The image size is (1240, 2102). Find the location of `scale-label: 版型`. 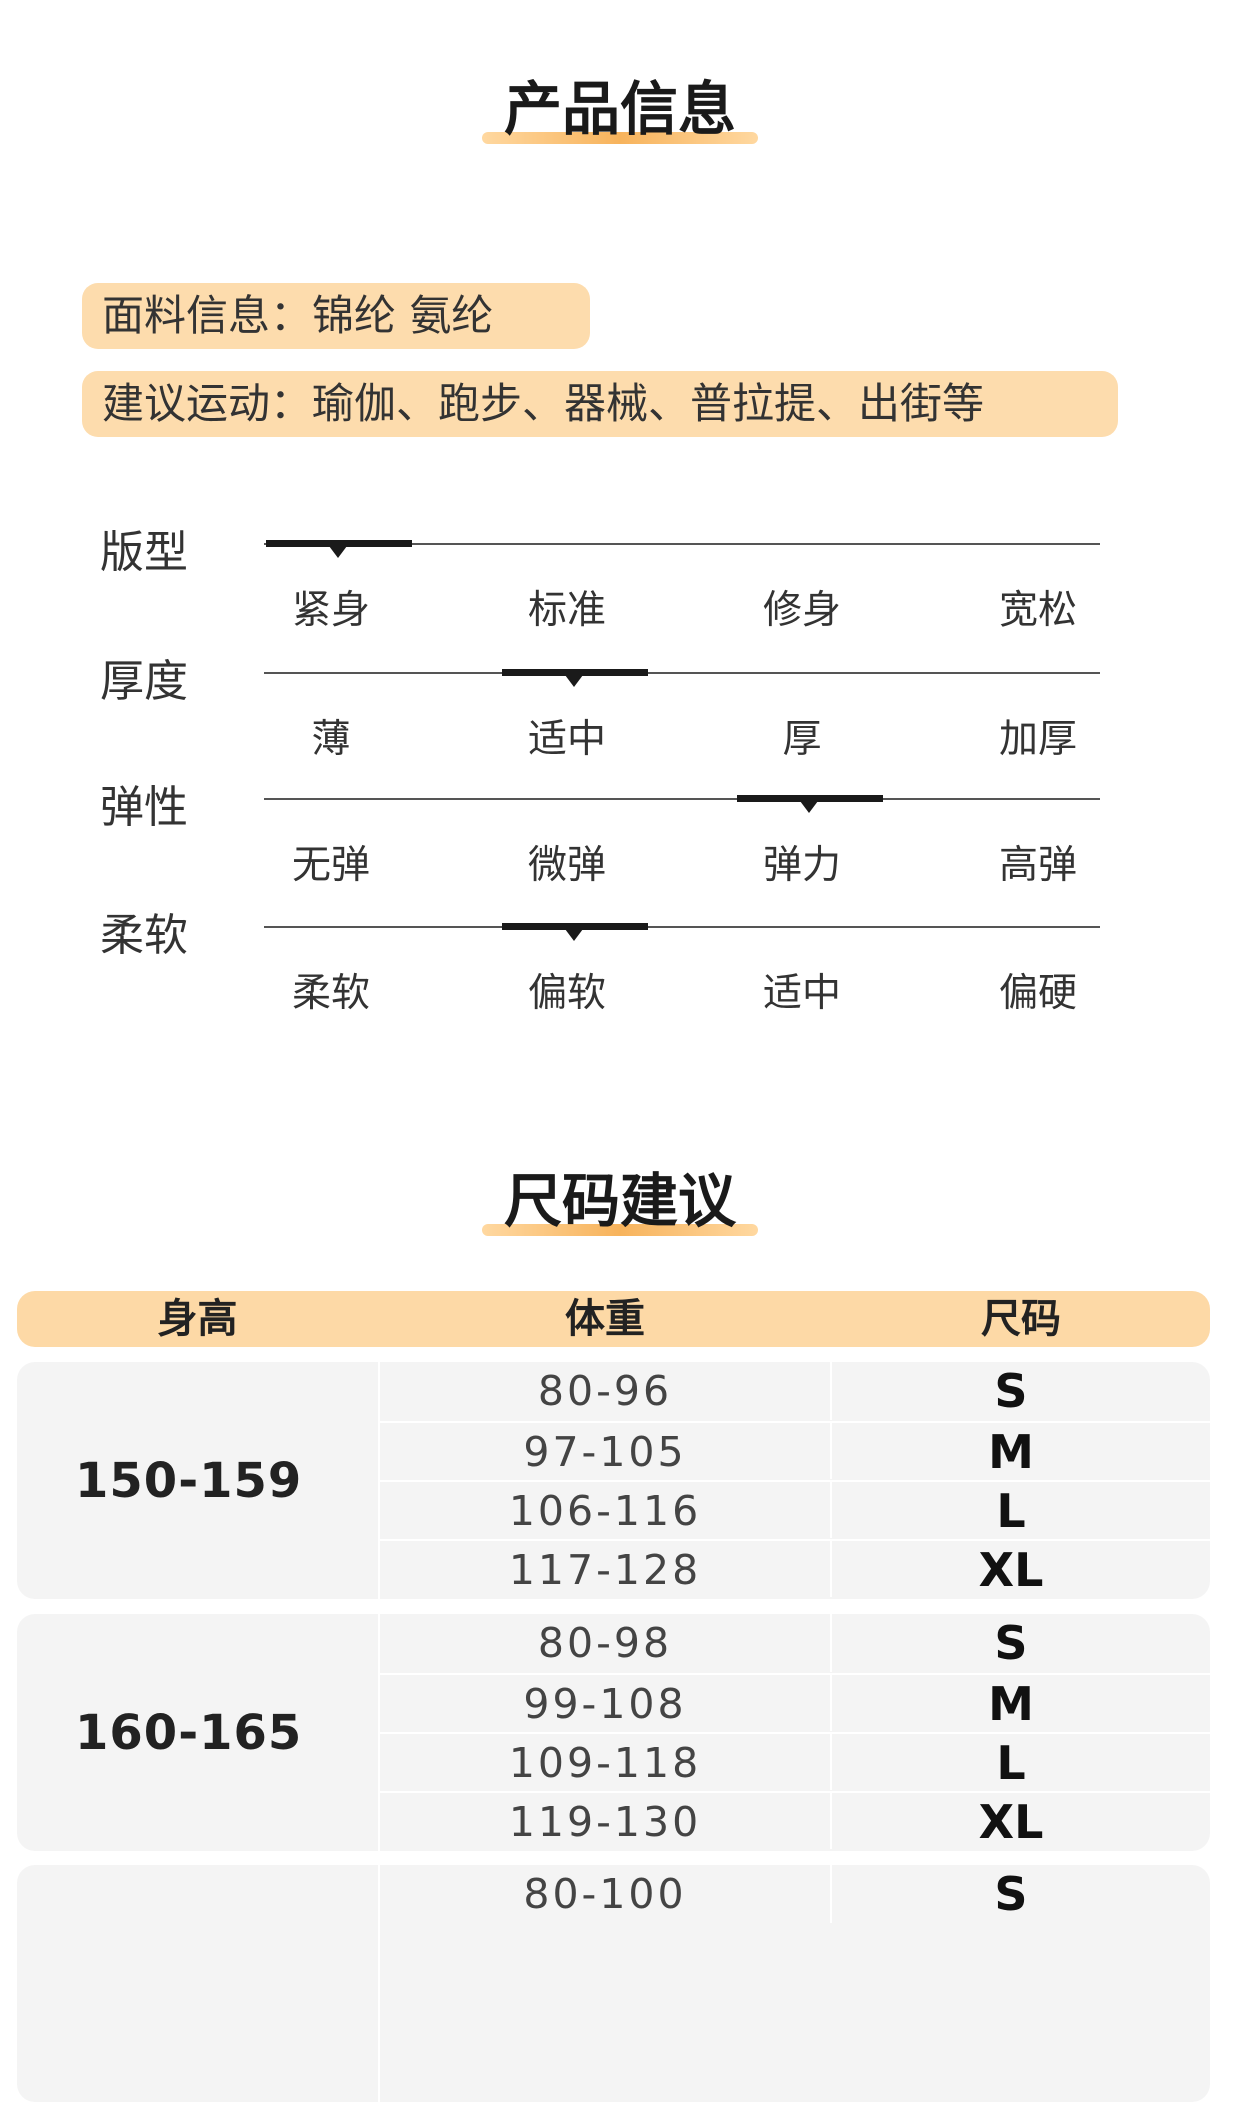

scale-label: 版型 is located at coordinates (144, 552).